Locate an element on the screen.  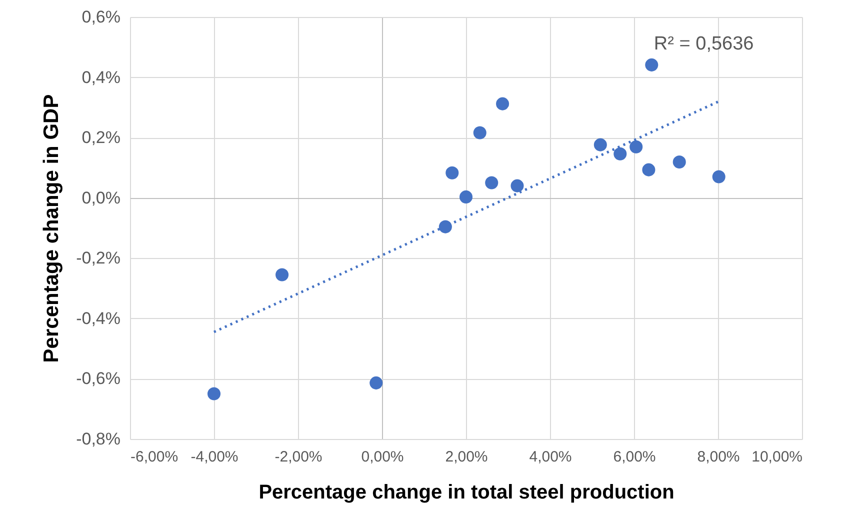
y-tick-label: -0,2% is located at coordinates (98, 258).